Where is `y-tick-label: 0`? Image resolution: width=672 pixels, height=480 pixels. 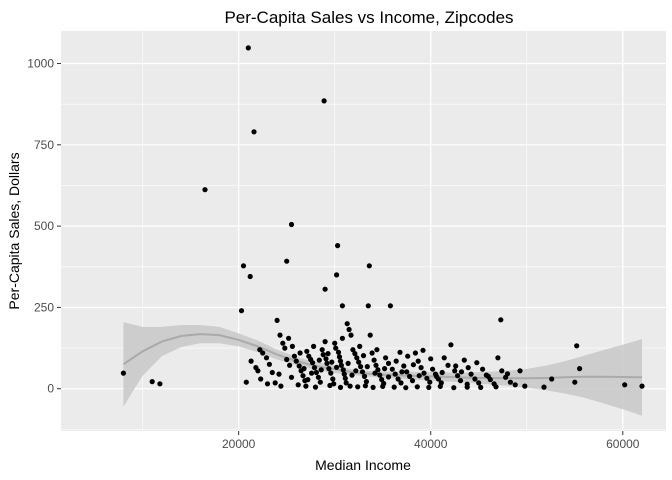 y-tick-label: 0 is located at coordinates (50, 389).